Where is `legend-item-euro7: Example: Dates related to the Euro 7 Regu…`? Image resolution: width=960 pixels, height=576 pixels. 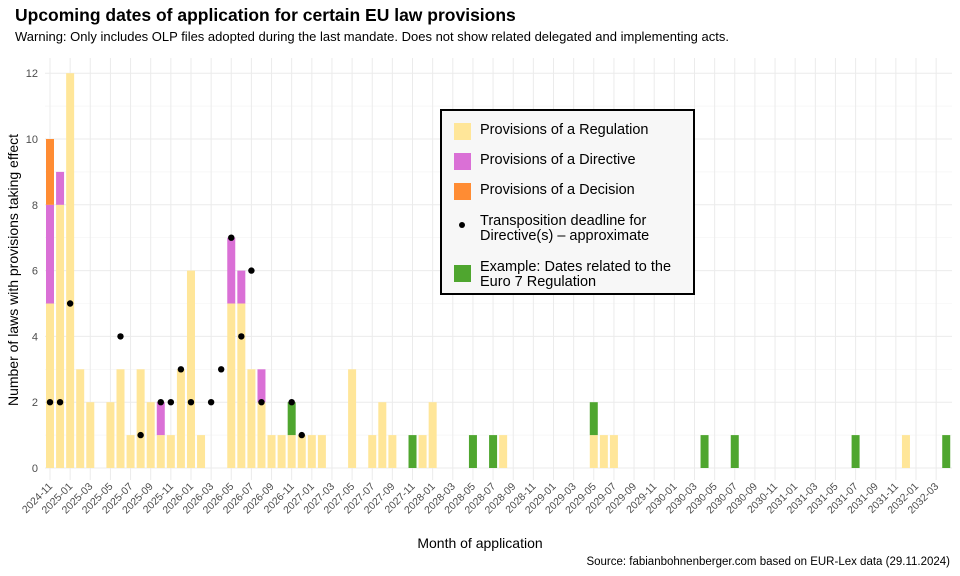
legend-item-euro7: Example: Dates related to the Euro 7 Regu… is located at coordinates (562, 275).